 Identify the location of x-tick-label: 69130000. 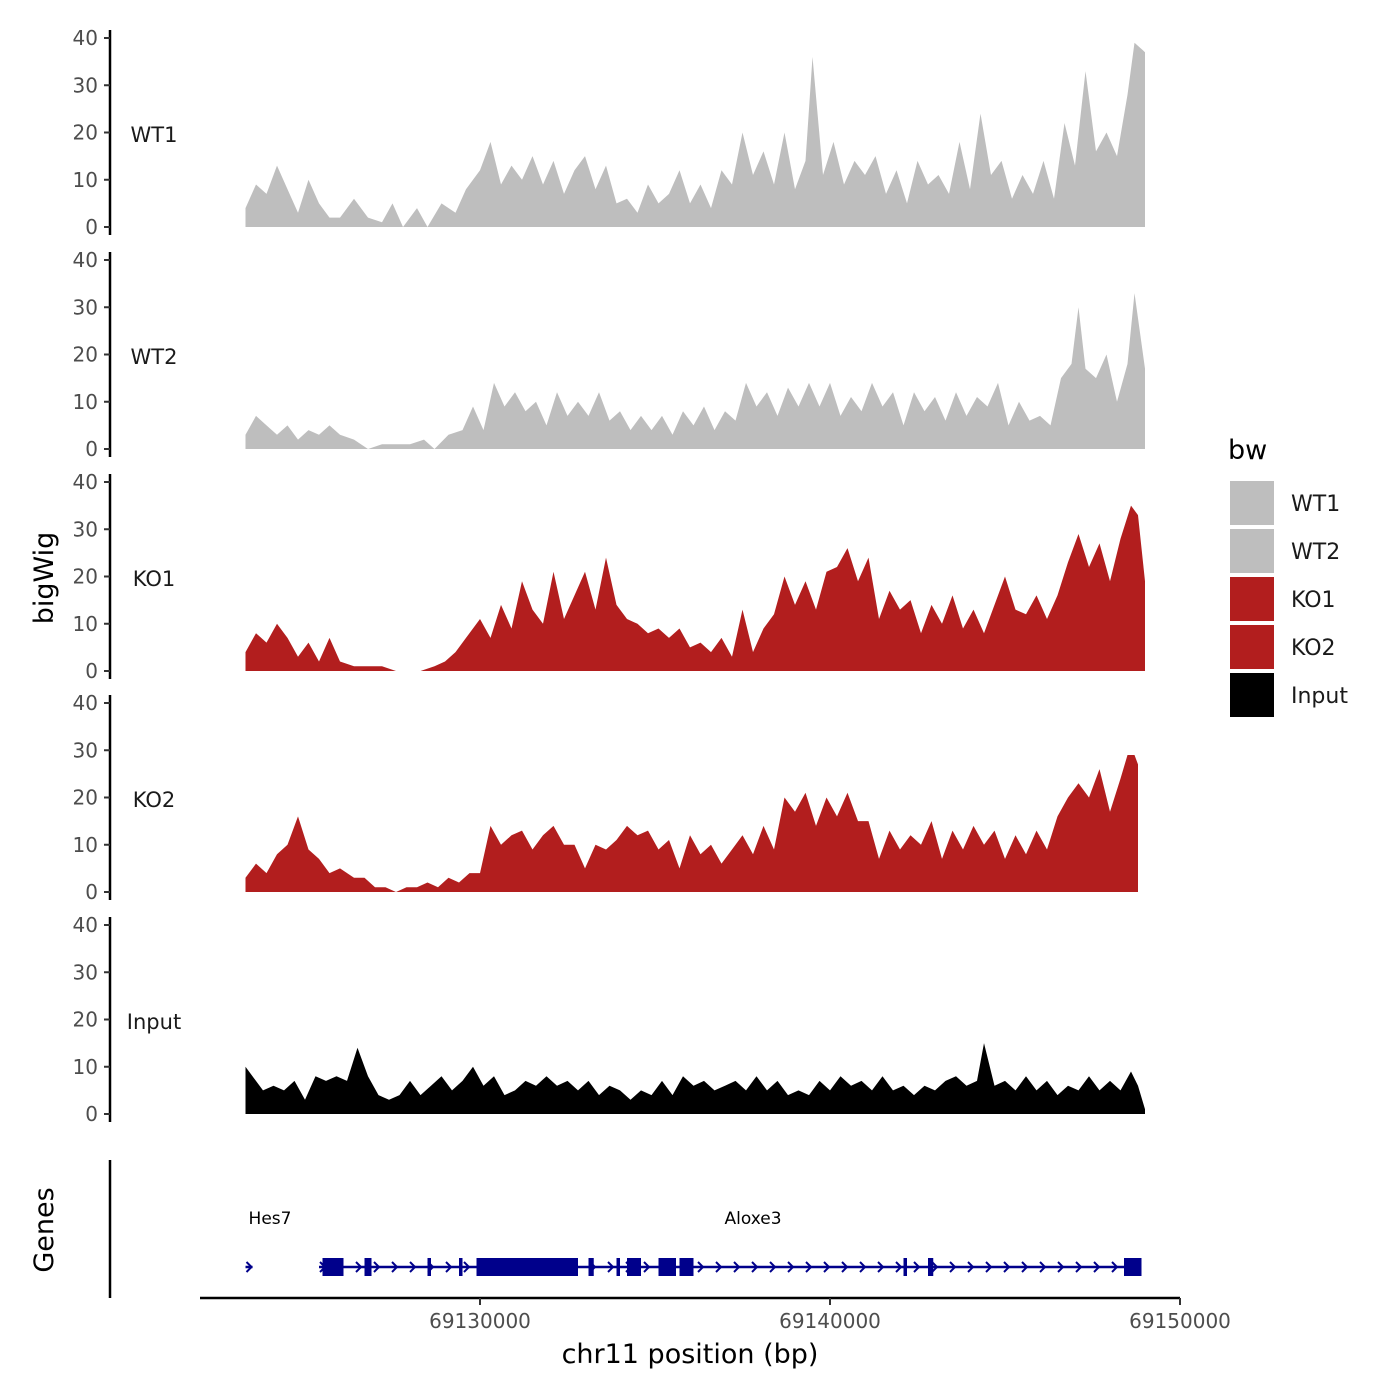
(480, 1321).